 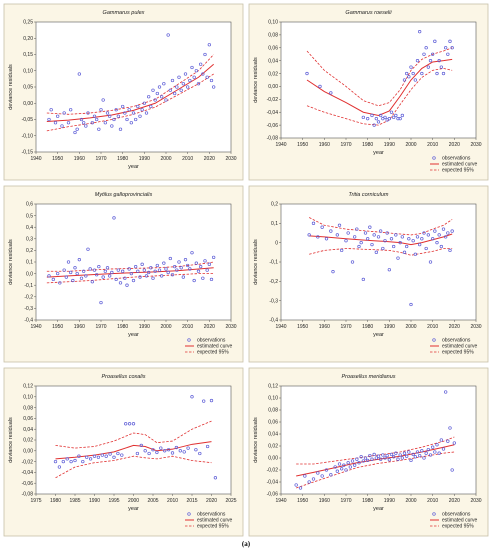 What do you see at coordinates (211, 341) in the screenshot?
I see `legend-observations-label: observations` at bounding box center [211, 341].